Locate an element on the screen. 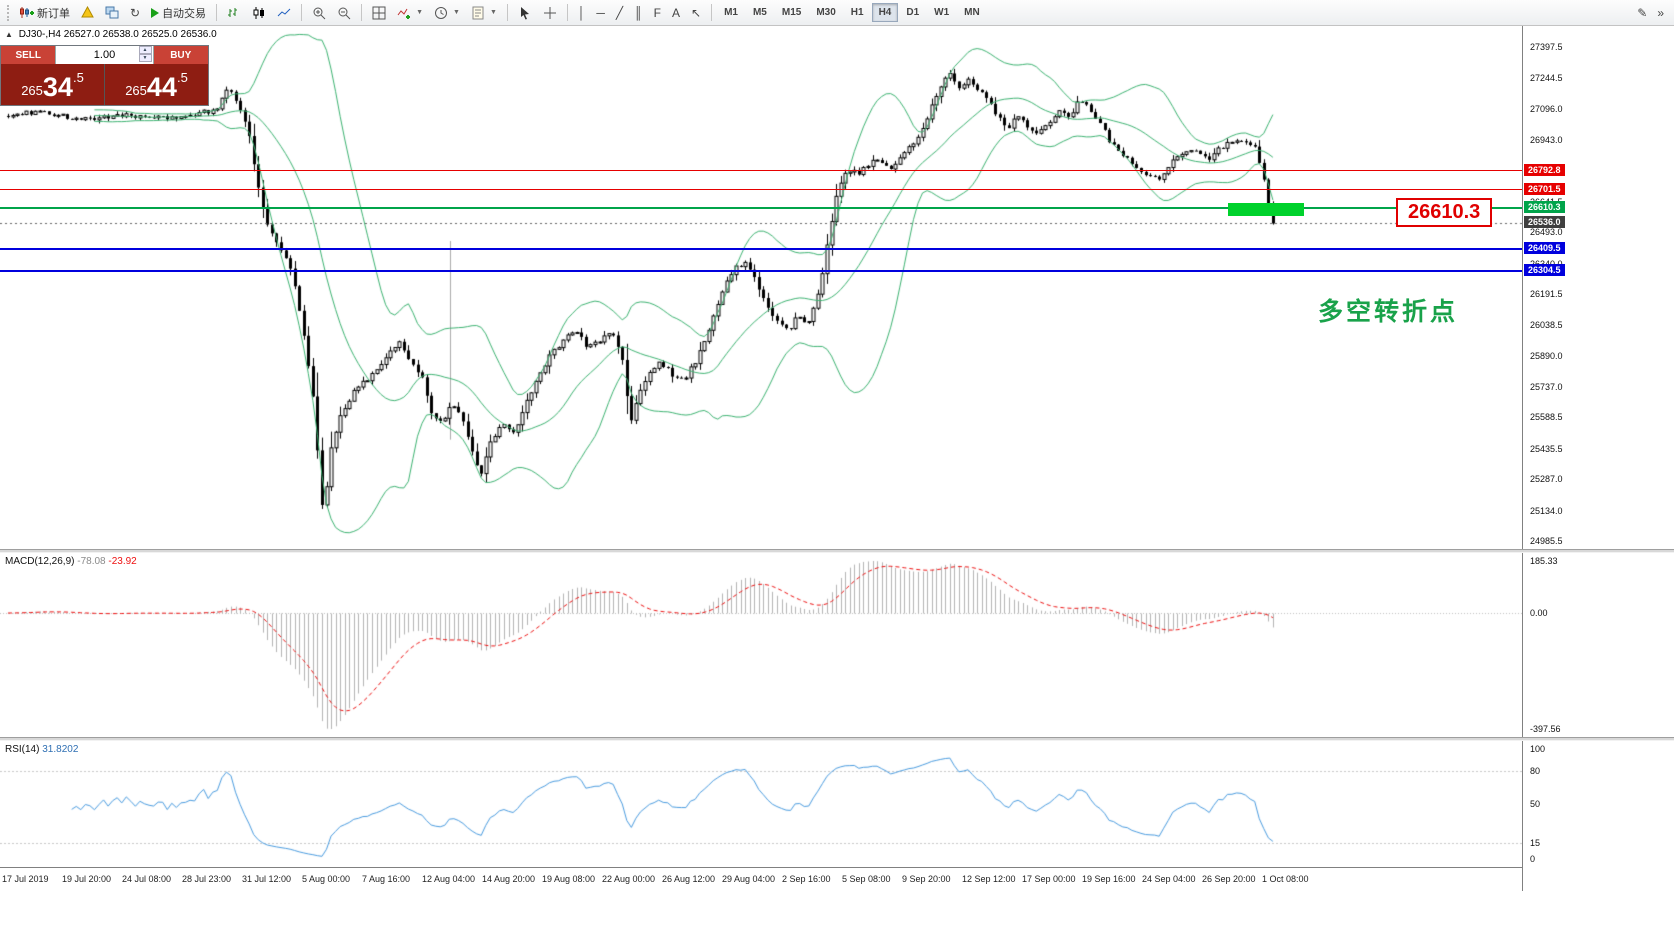  tile-windows-icon is located at coordinates (379, 12).